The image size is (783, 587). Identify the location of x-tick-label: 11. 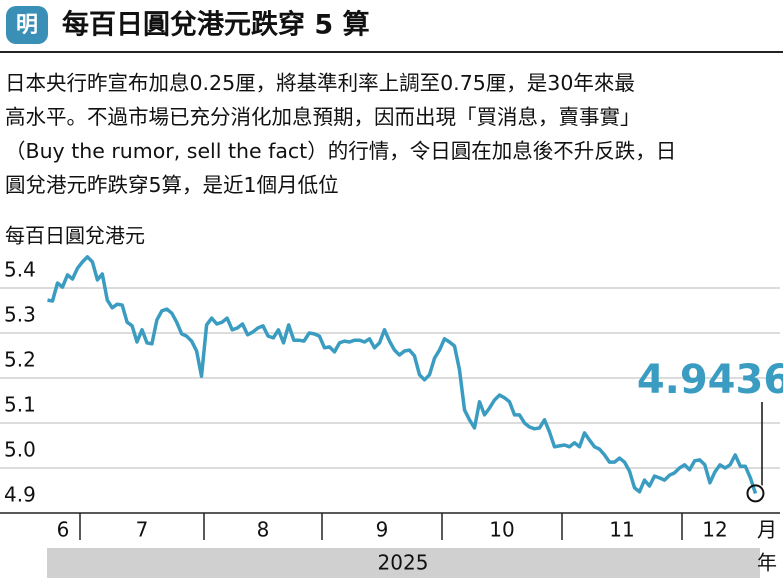
(621, 530).